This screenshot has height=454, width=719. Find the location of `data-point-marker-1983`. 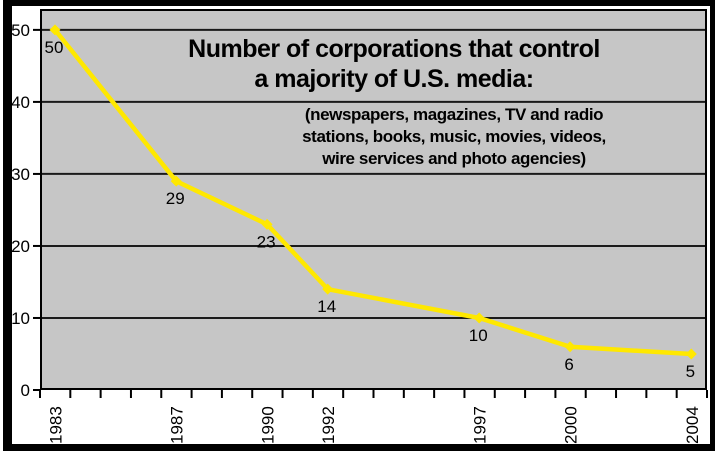

data-point-marker-1983 is located at coordinates (55, 30).